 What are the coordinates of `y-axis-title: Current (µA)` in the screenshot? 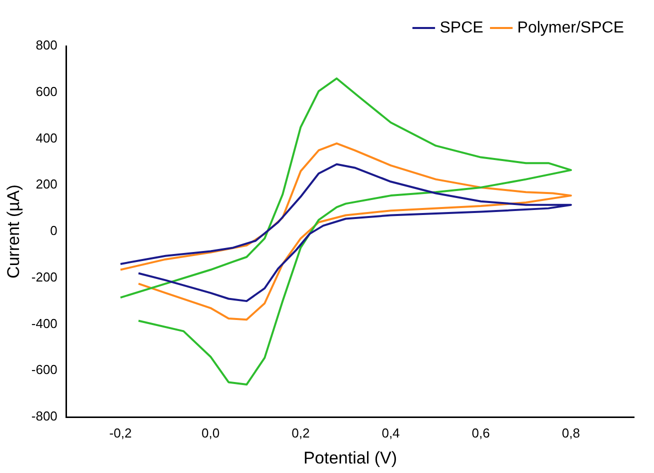 It's located at (13, 231).